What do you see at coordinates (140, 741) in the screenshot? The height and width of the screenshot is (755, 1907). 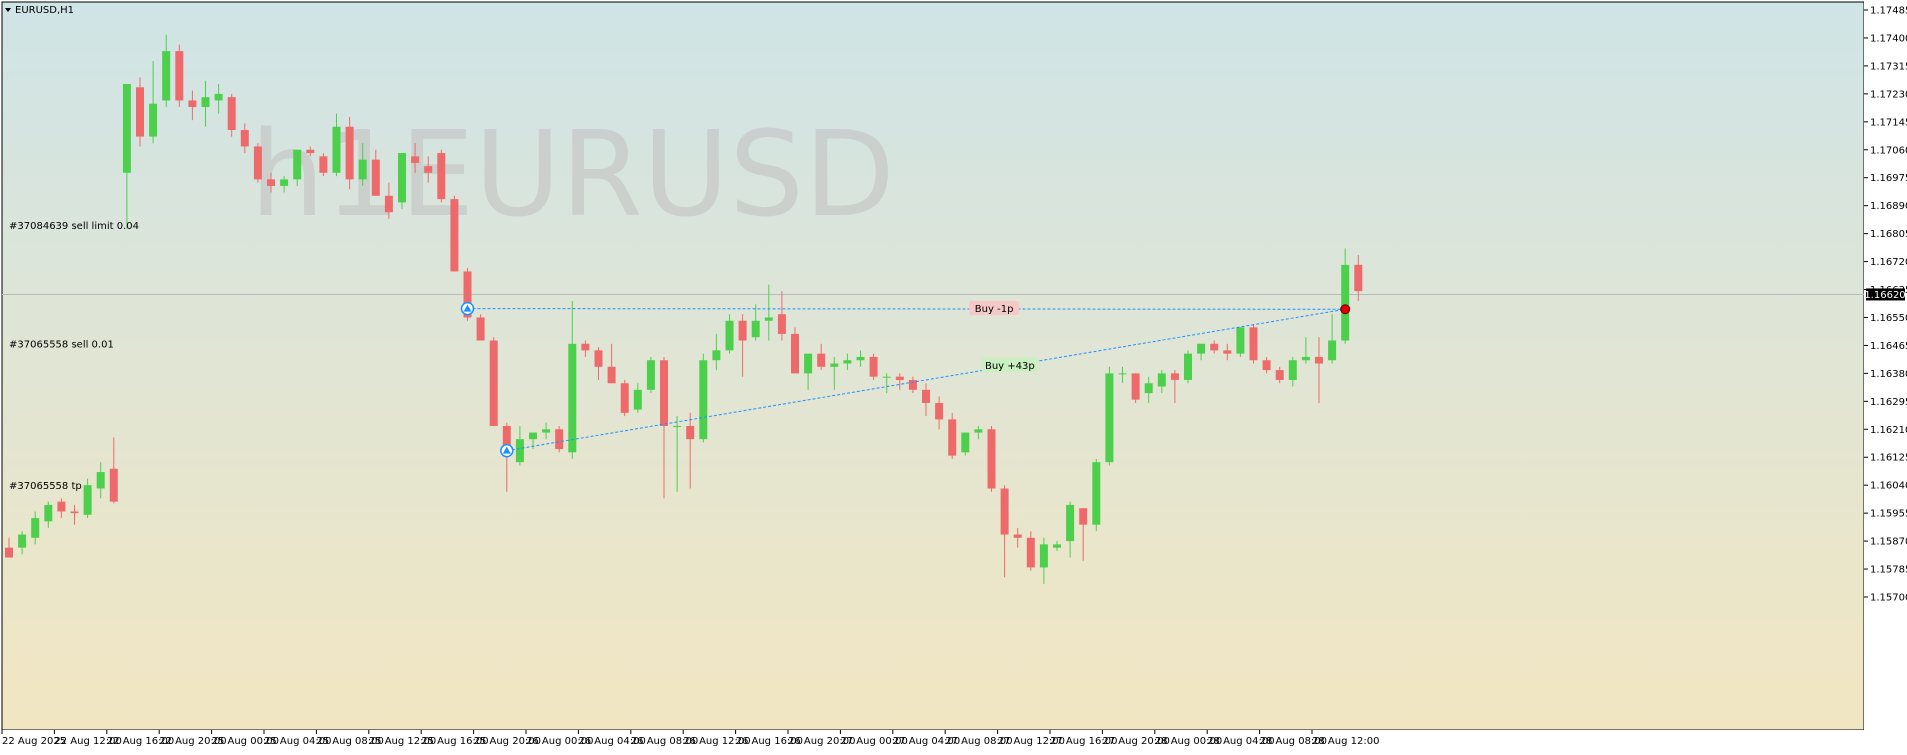 I see `time-tick-label: 22 Aug 16:00` at bounding box center [140, 741].